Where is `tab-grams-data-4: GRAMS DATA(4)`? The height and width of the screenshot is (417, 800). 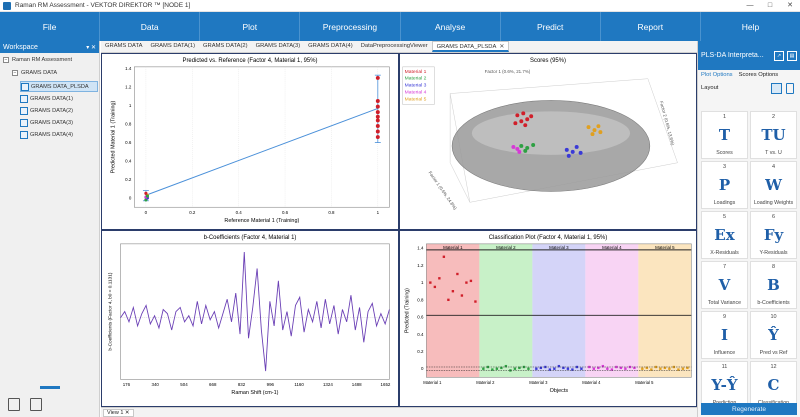
tab-grams-data-4: GRAMS DATA(4) is located at coordinates (330, 46).